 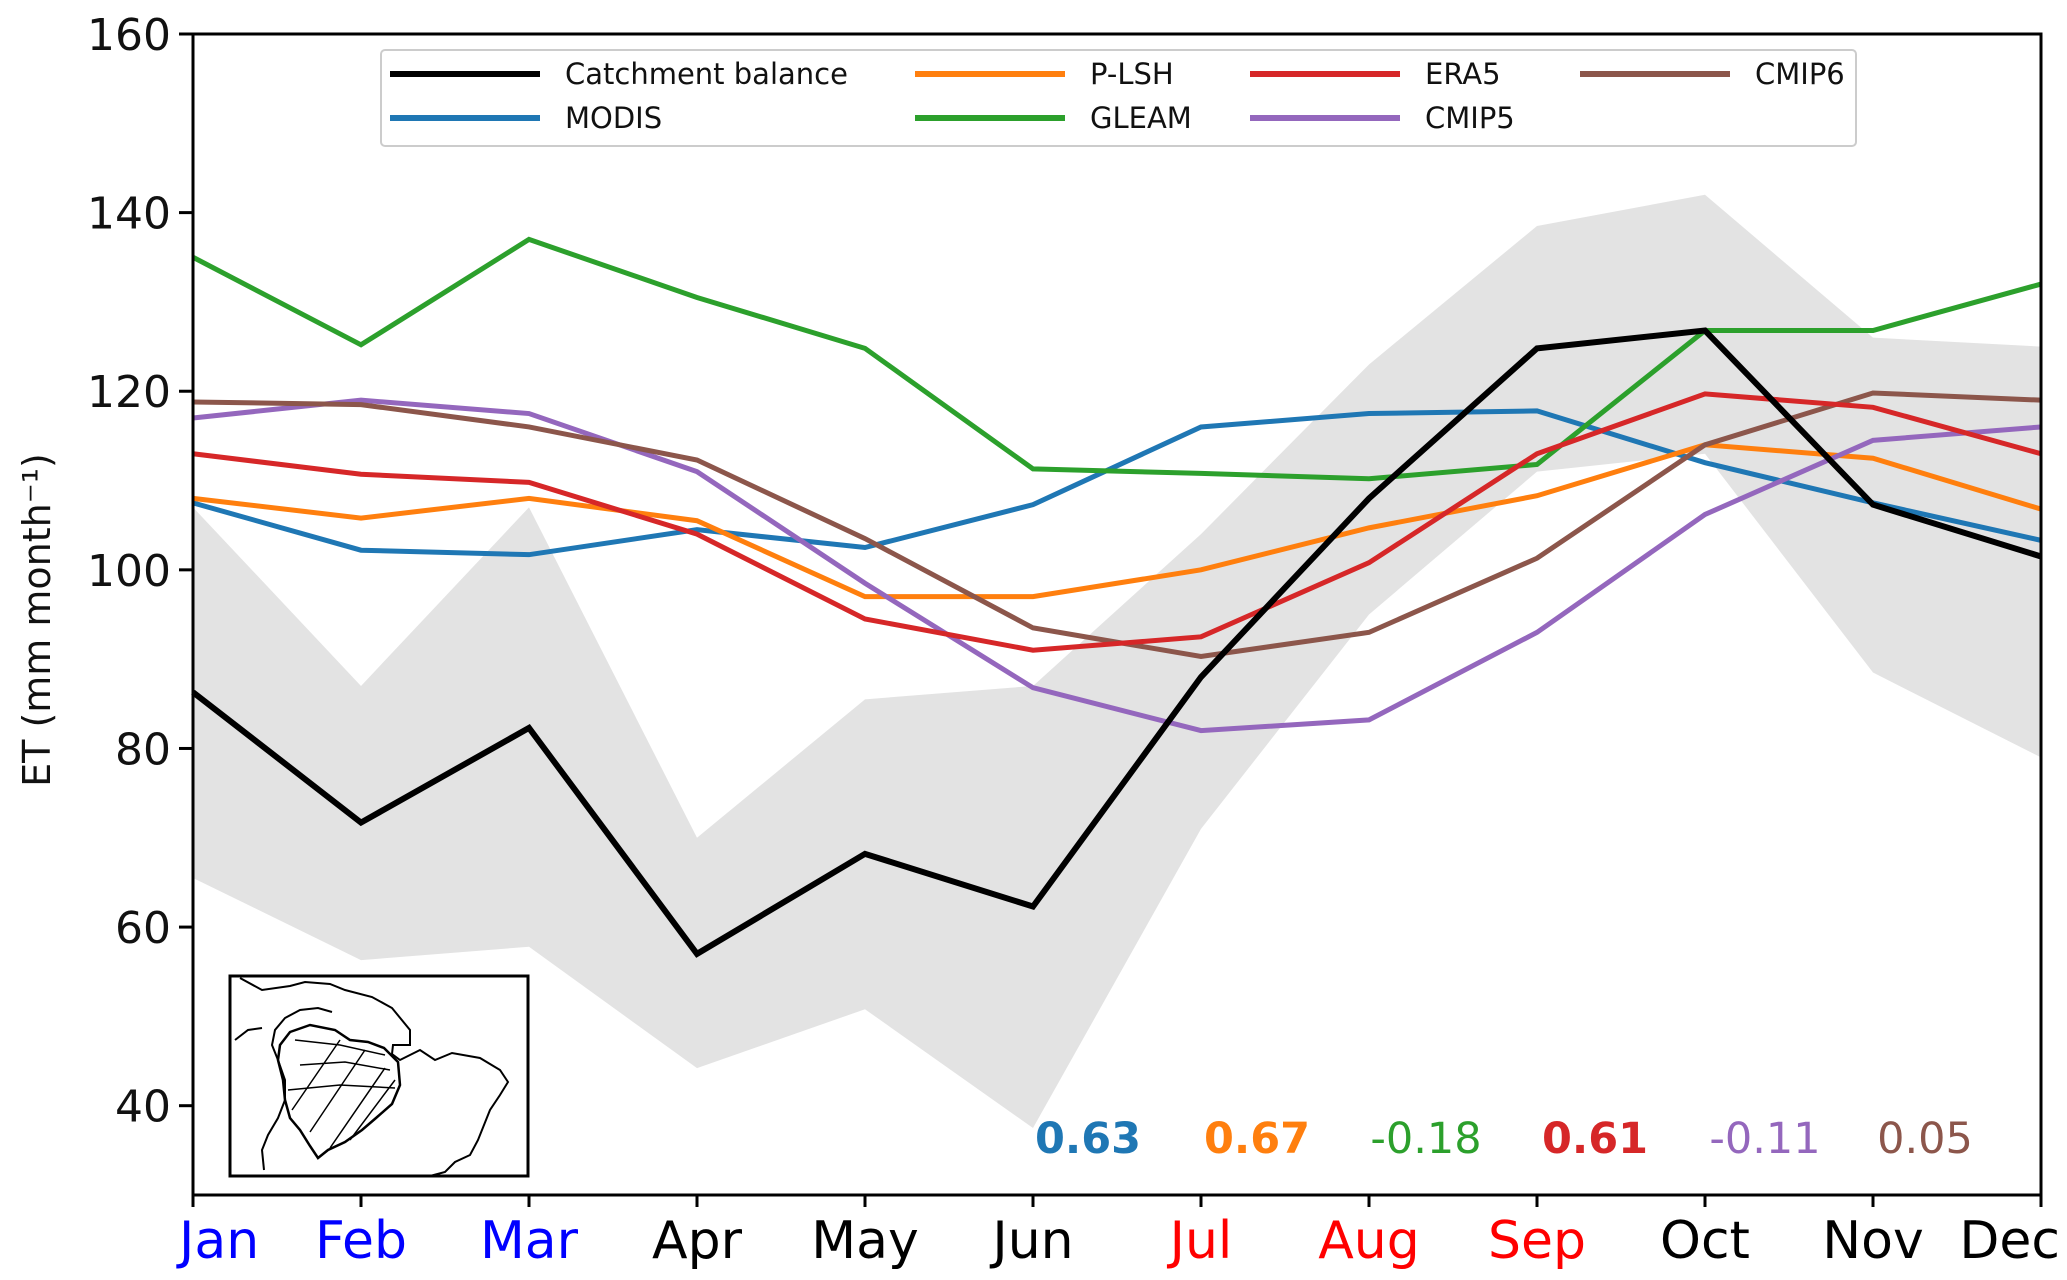 I want to click on y-tick-label: 100, so click(x=129, y=571).